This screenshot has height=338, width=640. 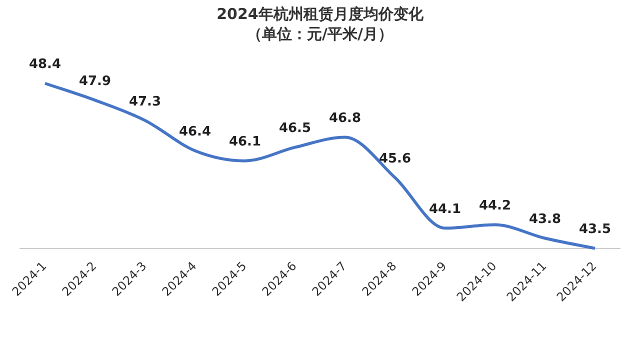 What do you see at coordinates (495, 206) in the screenshot?
I see `data-label: 44.2` at bounding box center [495, 206].